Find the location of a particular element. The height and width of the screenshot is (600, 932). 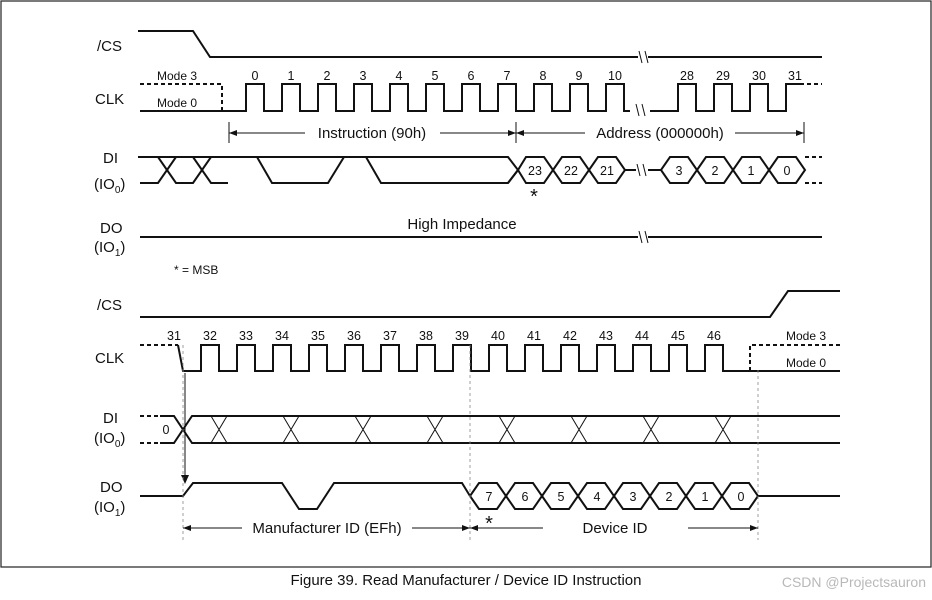

bottom-di-lead-dash is located at coordinates (150, 429).